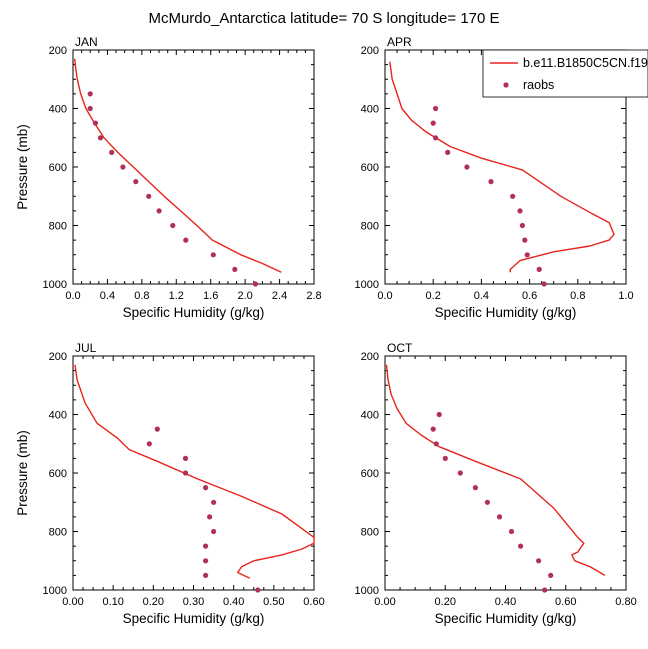 This screenshot has width=648, height=649. Describe the element at coordinates (58, 416) in the screenshot. I see `y-tick-label: 400` at that location.